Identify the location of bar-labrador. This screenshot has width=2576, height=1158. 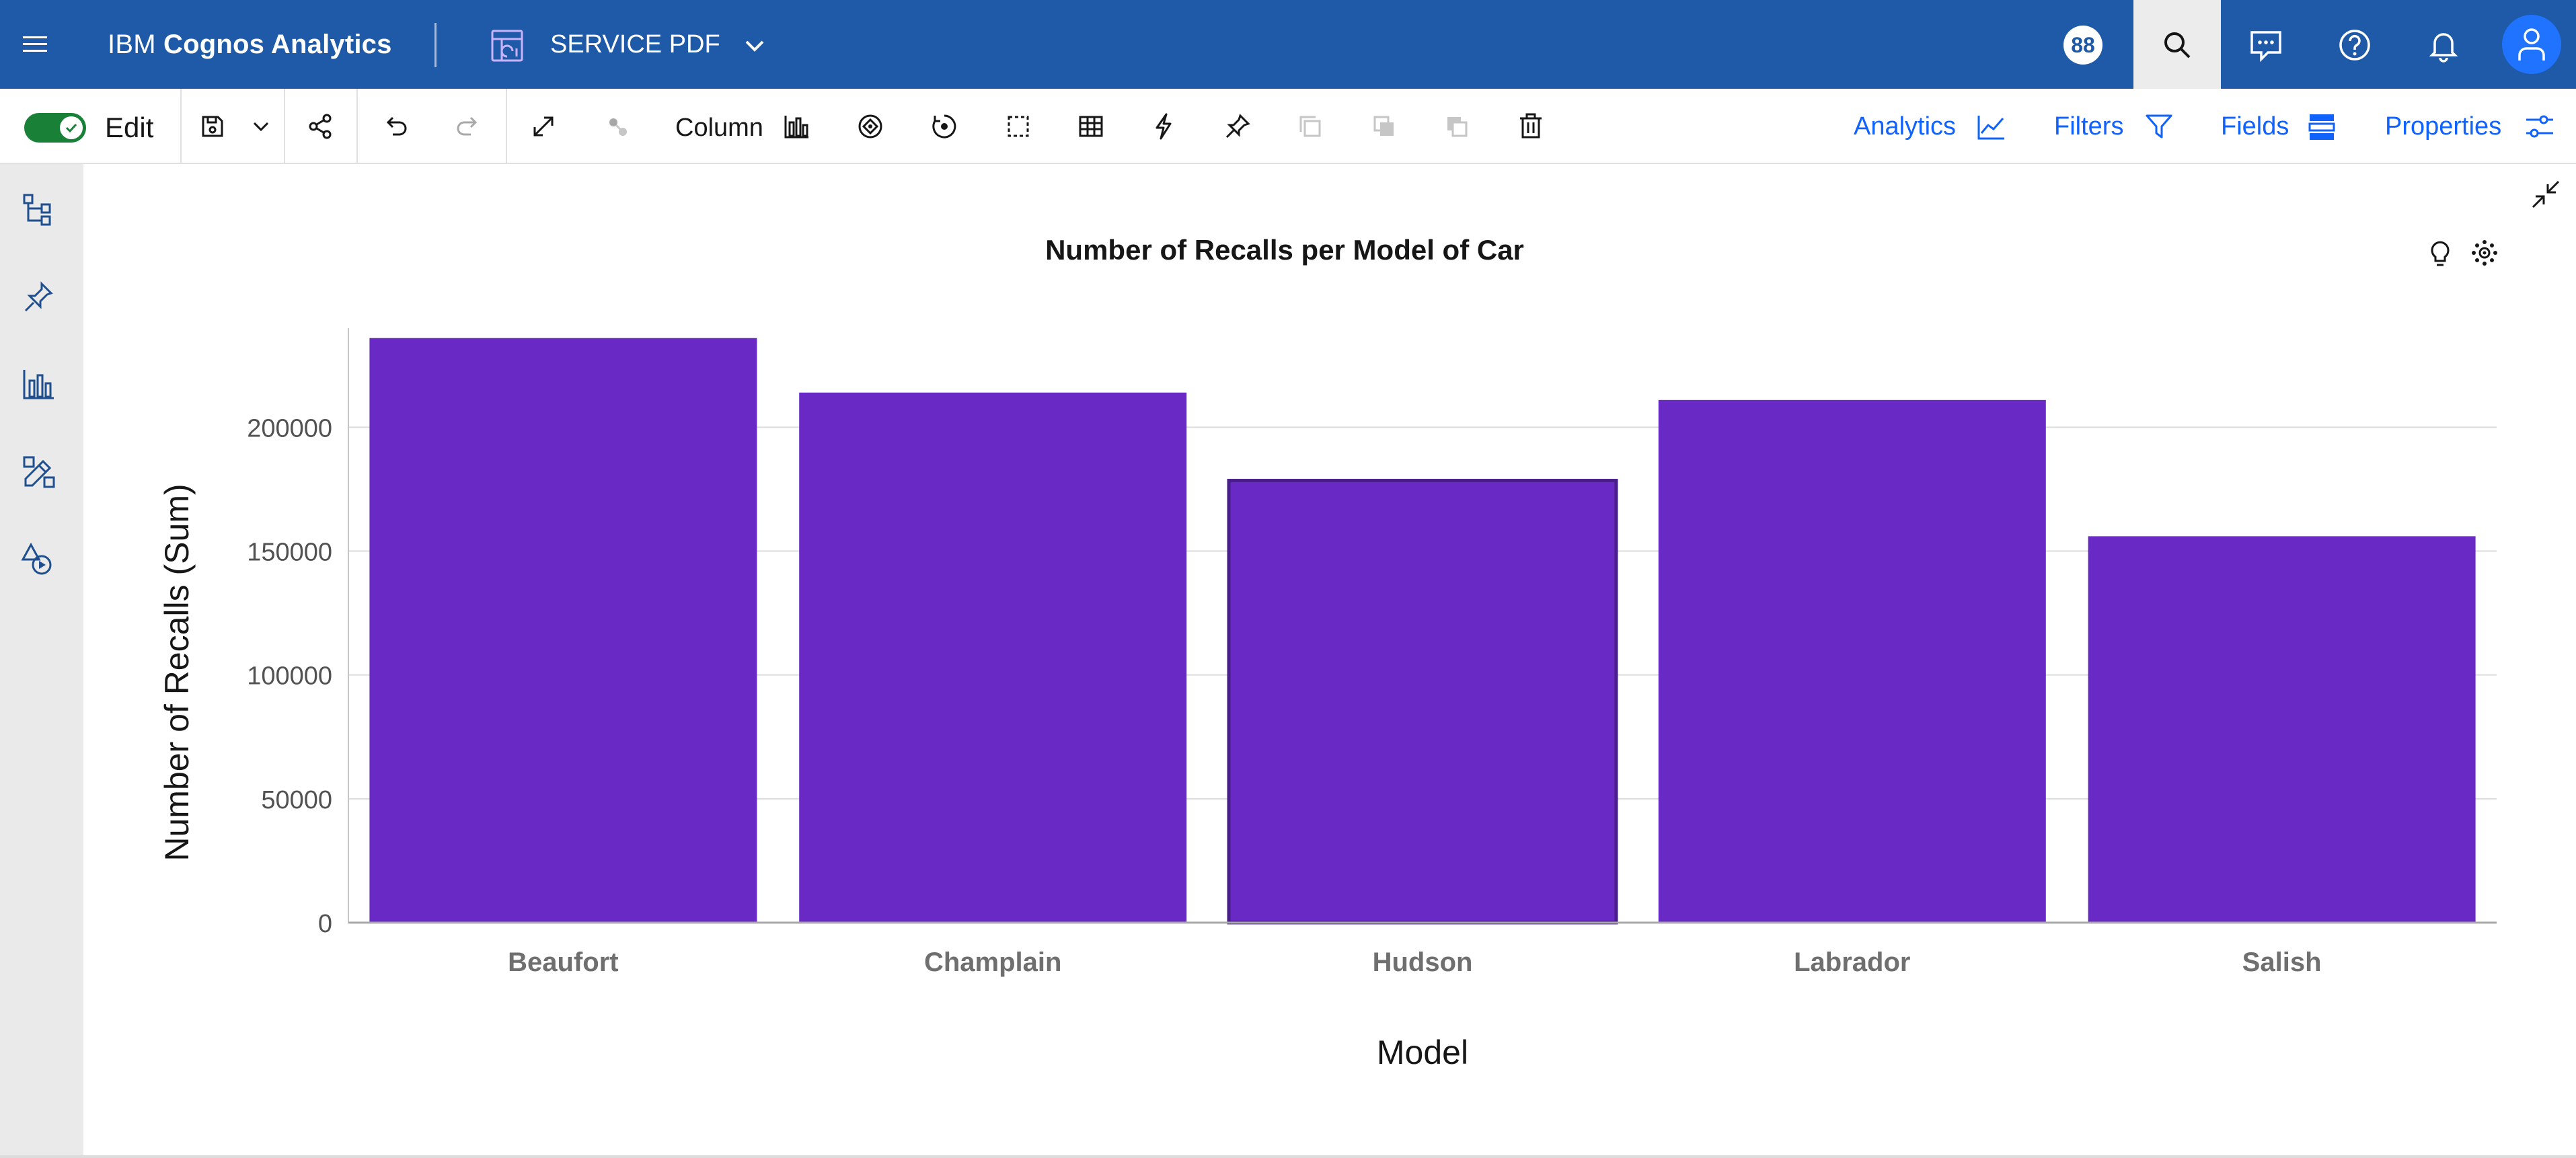
(1852, 661).